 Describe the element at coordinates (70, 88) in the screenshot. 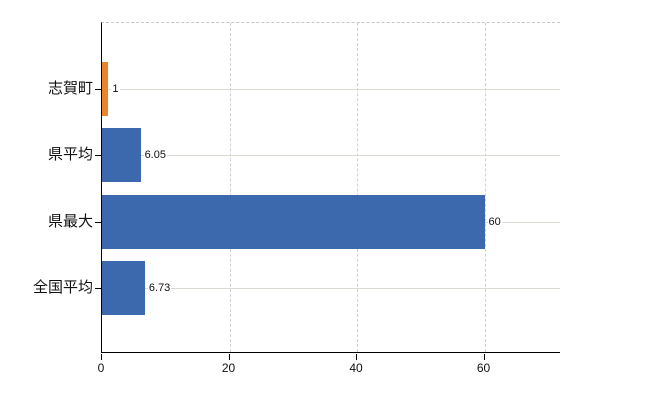

I see `category-label: 志賀町` at that location.